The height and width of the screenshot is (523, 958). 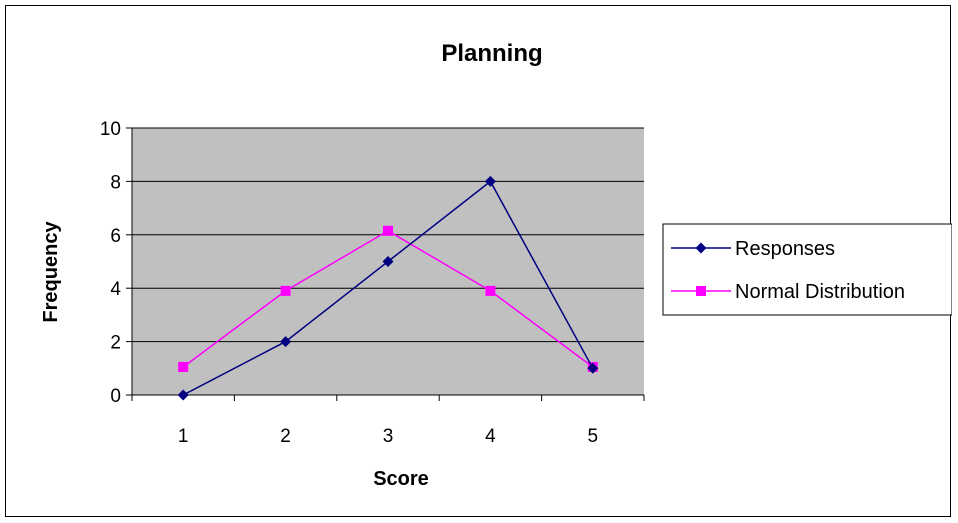 I want to click on y-axis-title: Frequency, so click(x=51, y=272).